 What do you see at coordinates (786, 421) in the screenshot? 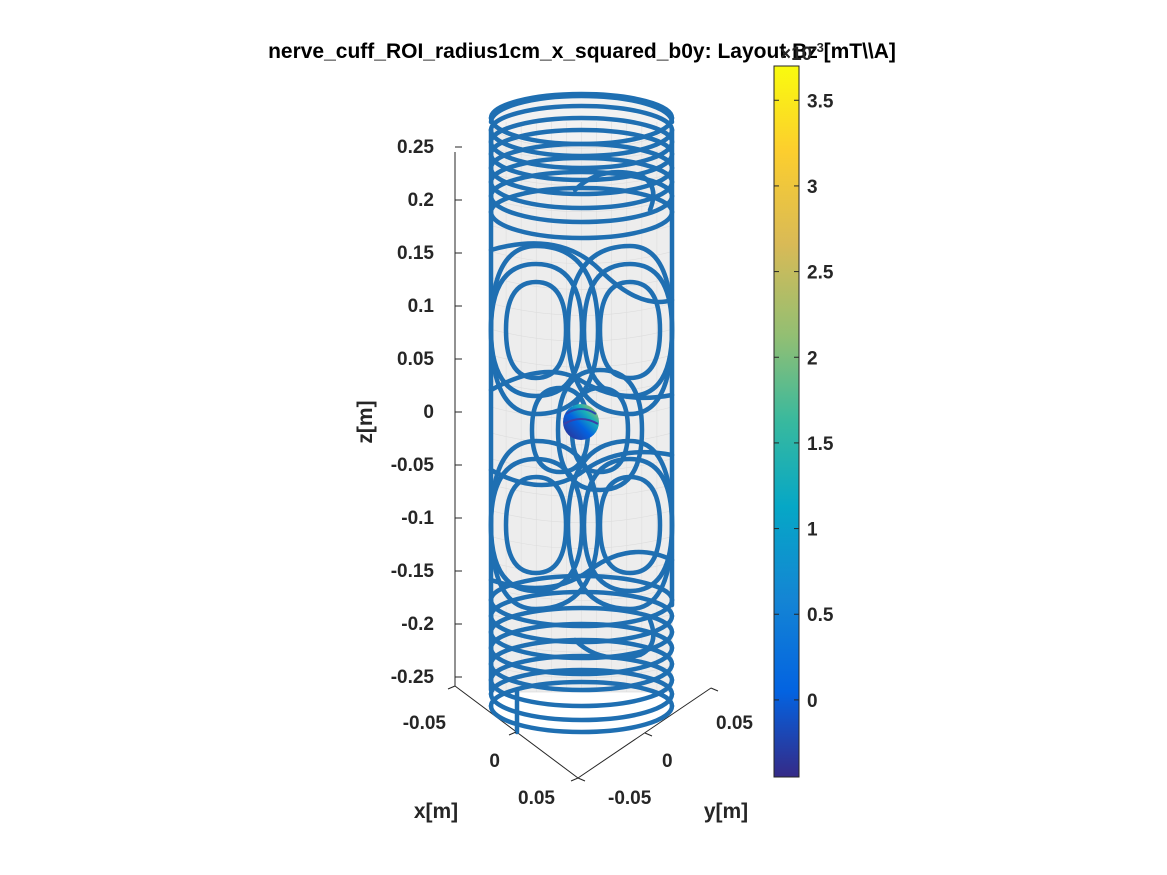
I see `colorbar-gradient` at bounding box center [786, 421].